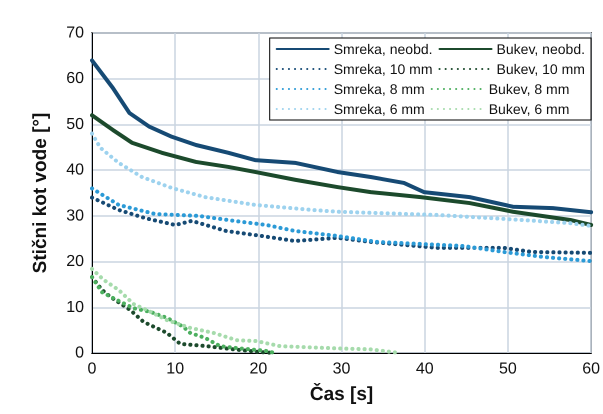  Describe the element at coordinates (341, 369) in the screenshot. I see `x-tick-label: 30` at that location.